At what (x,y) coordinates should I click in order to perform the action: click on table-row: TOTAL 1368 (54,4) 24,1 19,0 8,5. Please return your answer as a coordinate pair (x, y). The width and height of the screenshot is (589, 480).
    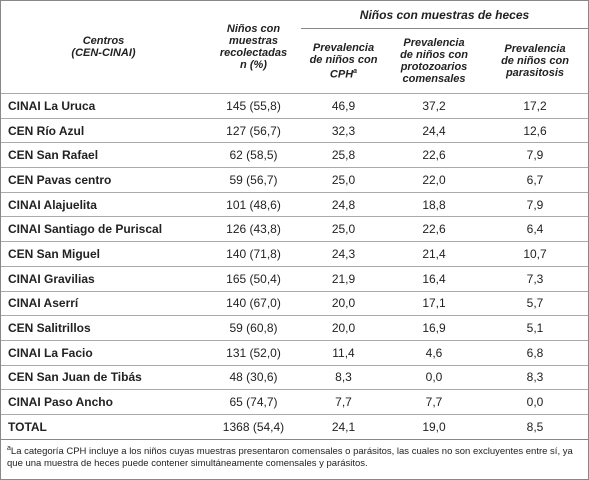
    Looking at the image, I should click on (294, 426).